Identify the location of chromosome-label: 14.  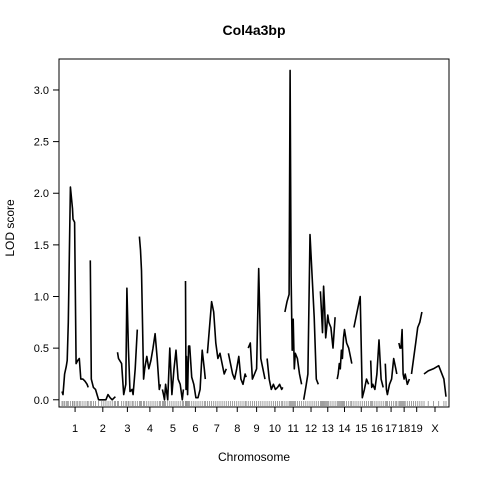
(344, 429).